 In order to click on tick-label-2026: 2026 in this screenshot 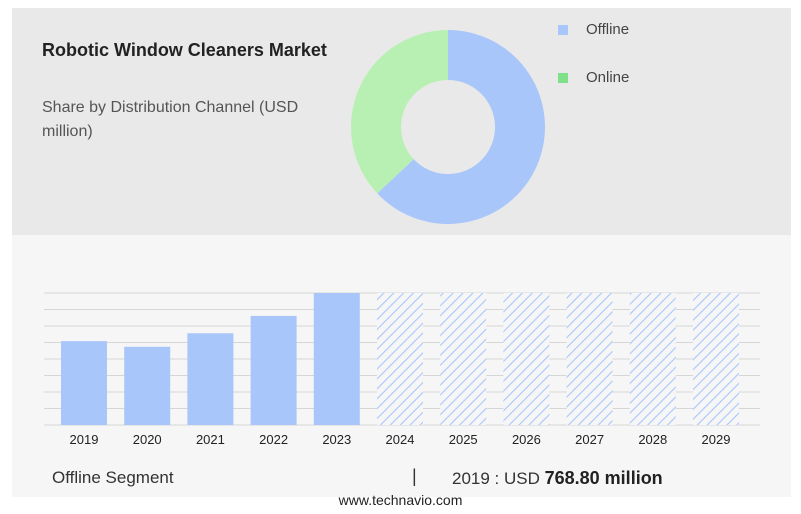, I will do `click(526, 439)`.